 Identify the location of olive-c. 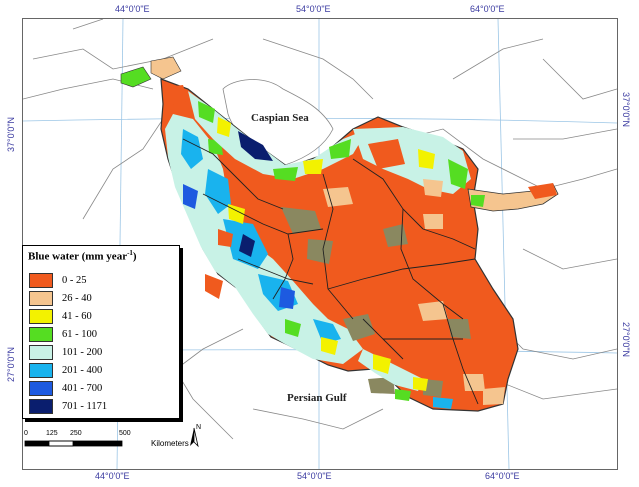
(359, 327).